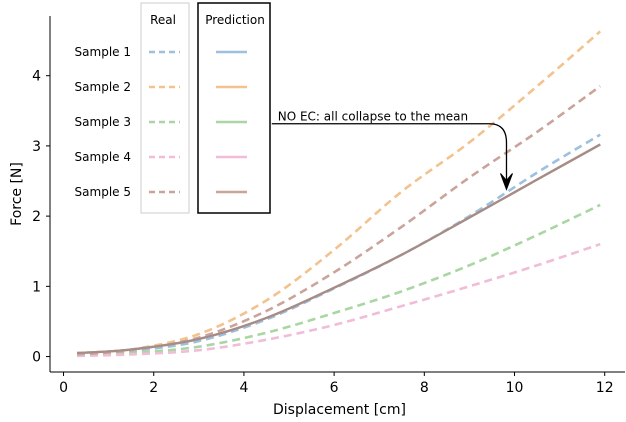 The height and width of the screenshot is (422, 626). Describe the element at coordinates (515, 388) in the screenshot. I see `x-tick-label: 10` at that location.